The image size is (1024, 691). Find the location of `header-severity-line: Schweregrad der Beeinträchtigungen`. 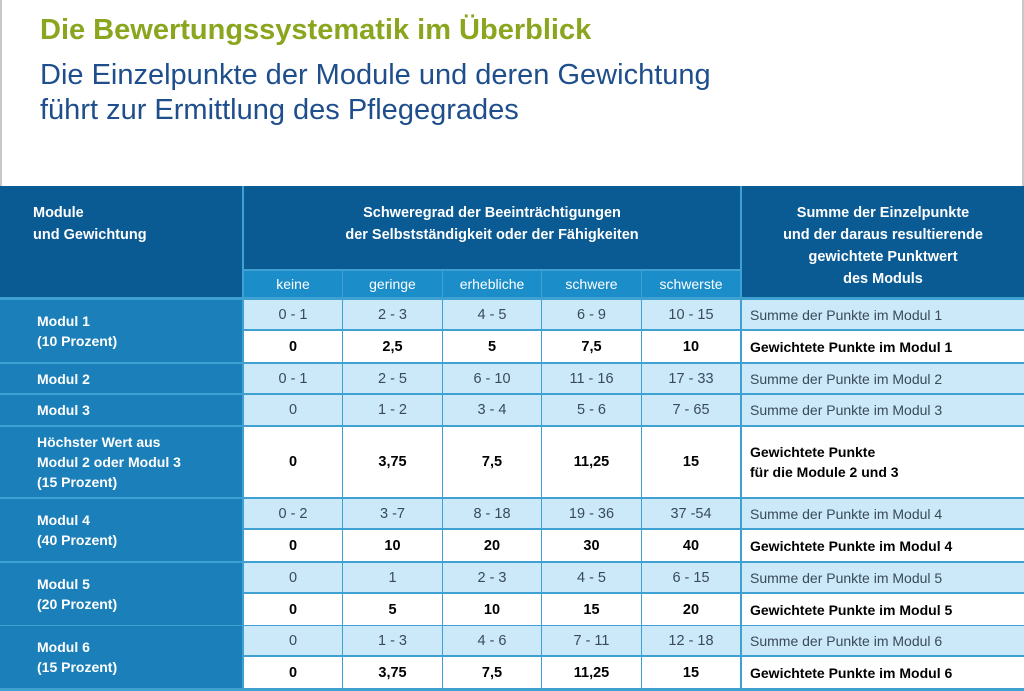

header-severity-line: Schweregrad der Beeinträchtigungen is located at coordinates (492, 213).